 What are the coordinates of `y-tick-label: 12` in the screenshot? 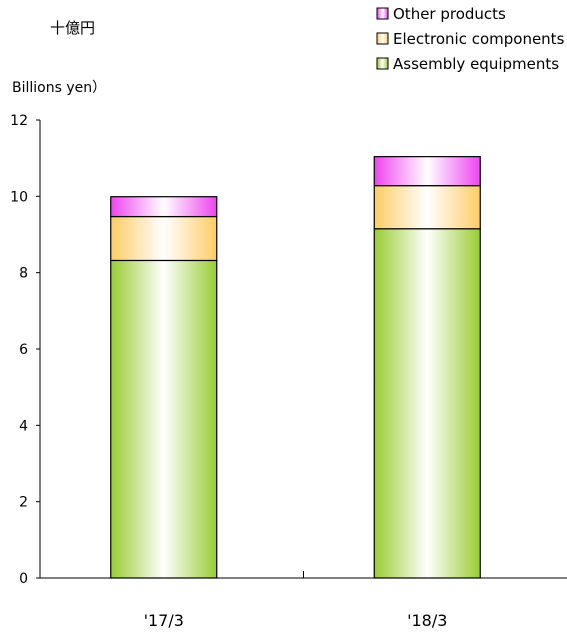 It's located at (19, 121).